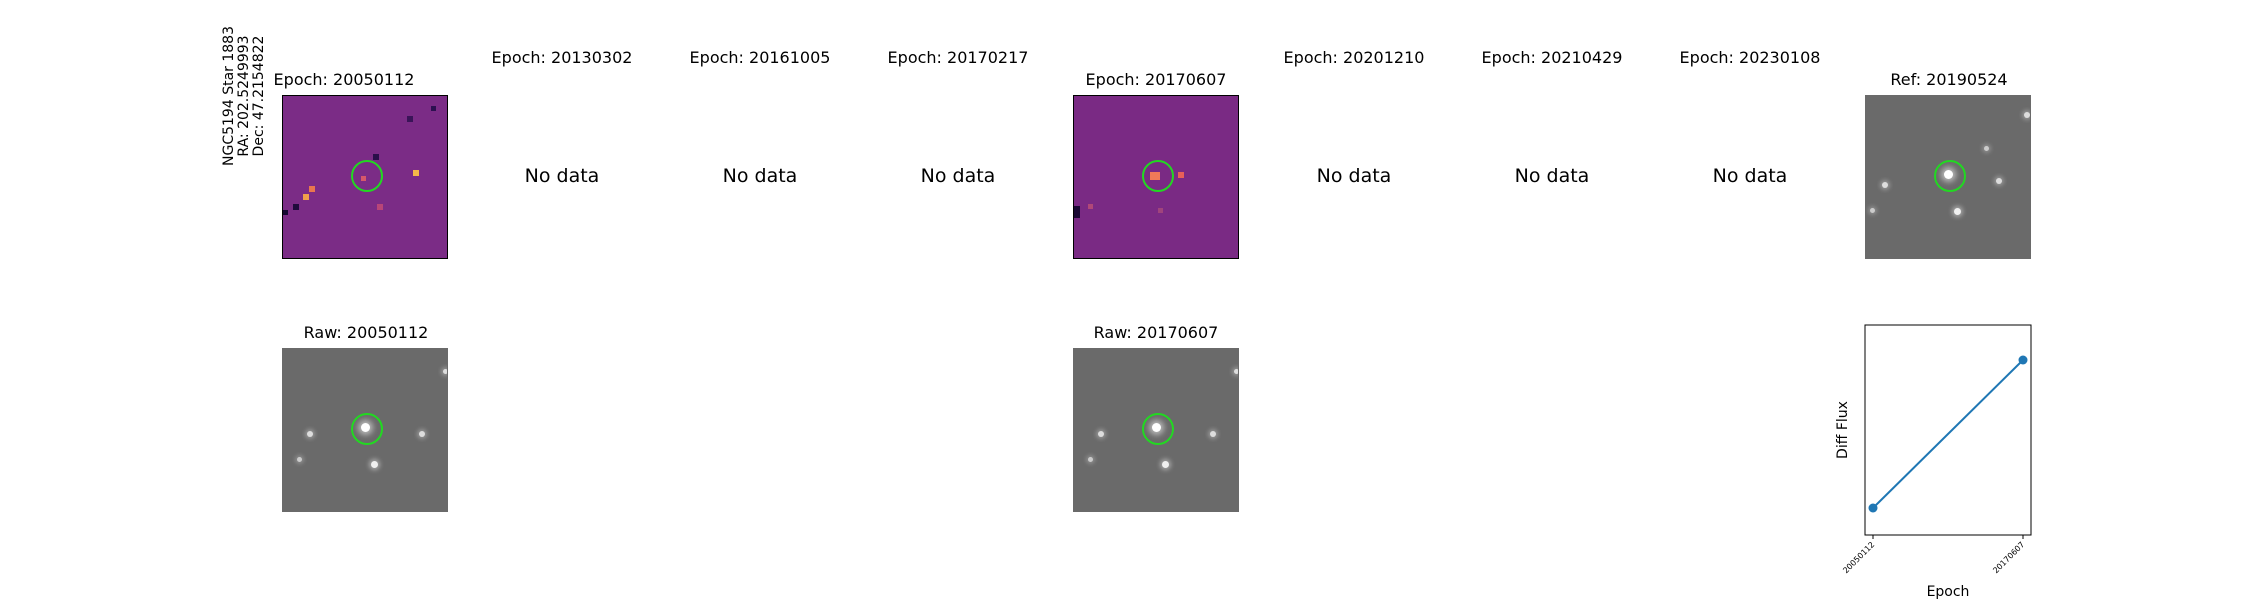  I want to click on epoch-title: Epoch: 20170217, so click(958, 57).